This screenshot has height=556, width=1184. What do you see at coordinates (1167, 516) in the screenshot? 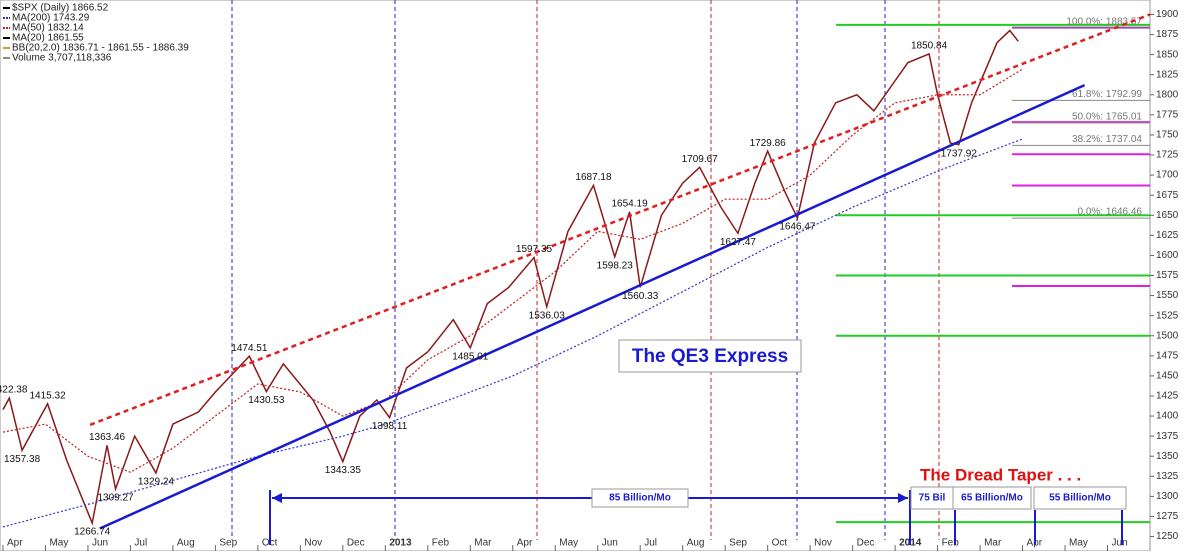
I see `y-tick-label: 1275` at bounding box center [1167, 516].